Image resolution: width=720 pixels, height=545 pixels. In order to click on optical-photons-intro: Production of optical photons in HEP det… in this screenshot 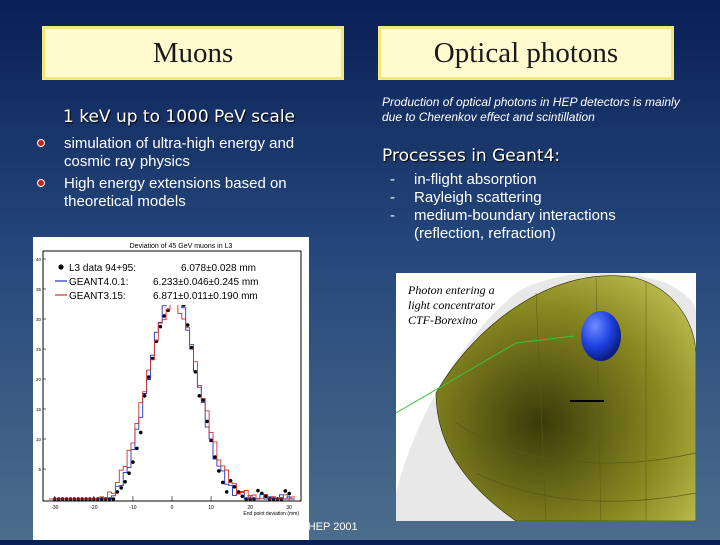, I will do `click(531, 109)`.